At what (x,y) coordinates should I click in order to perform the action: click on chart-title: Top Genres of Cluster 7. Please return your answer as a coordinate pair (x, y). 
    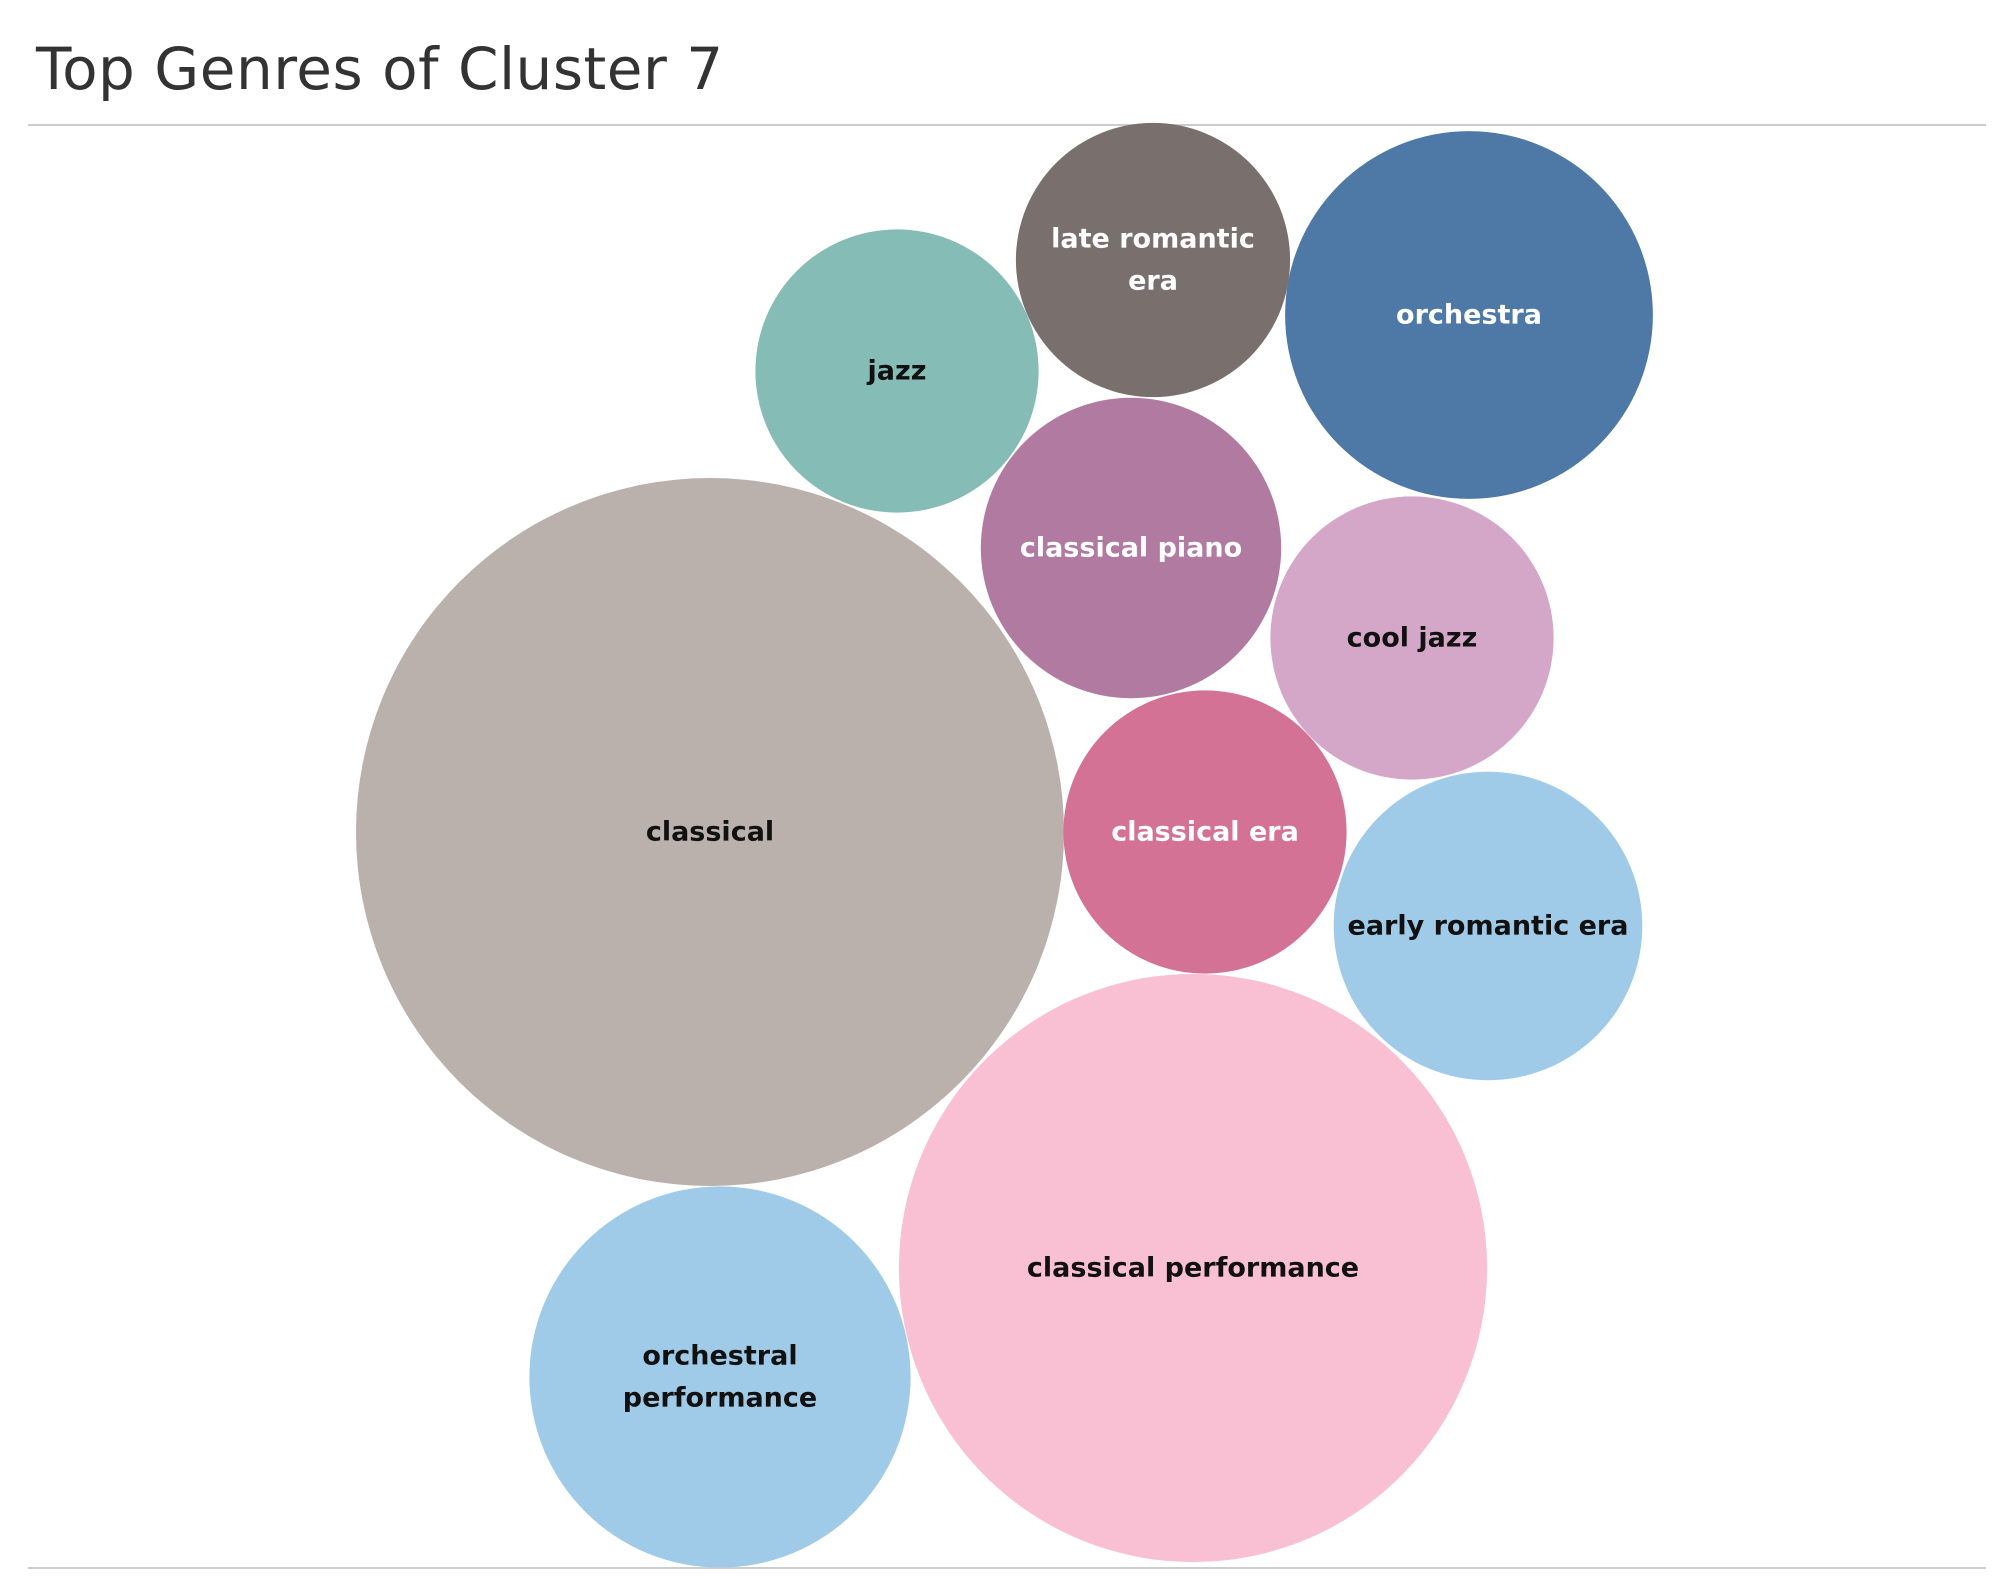
    Looking at the image, I should click on (380, 69).